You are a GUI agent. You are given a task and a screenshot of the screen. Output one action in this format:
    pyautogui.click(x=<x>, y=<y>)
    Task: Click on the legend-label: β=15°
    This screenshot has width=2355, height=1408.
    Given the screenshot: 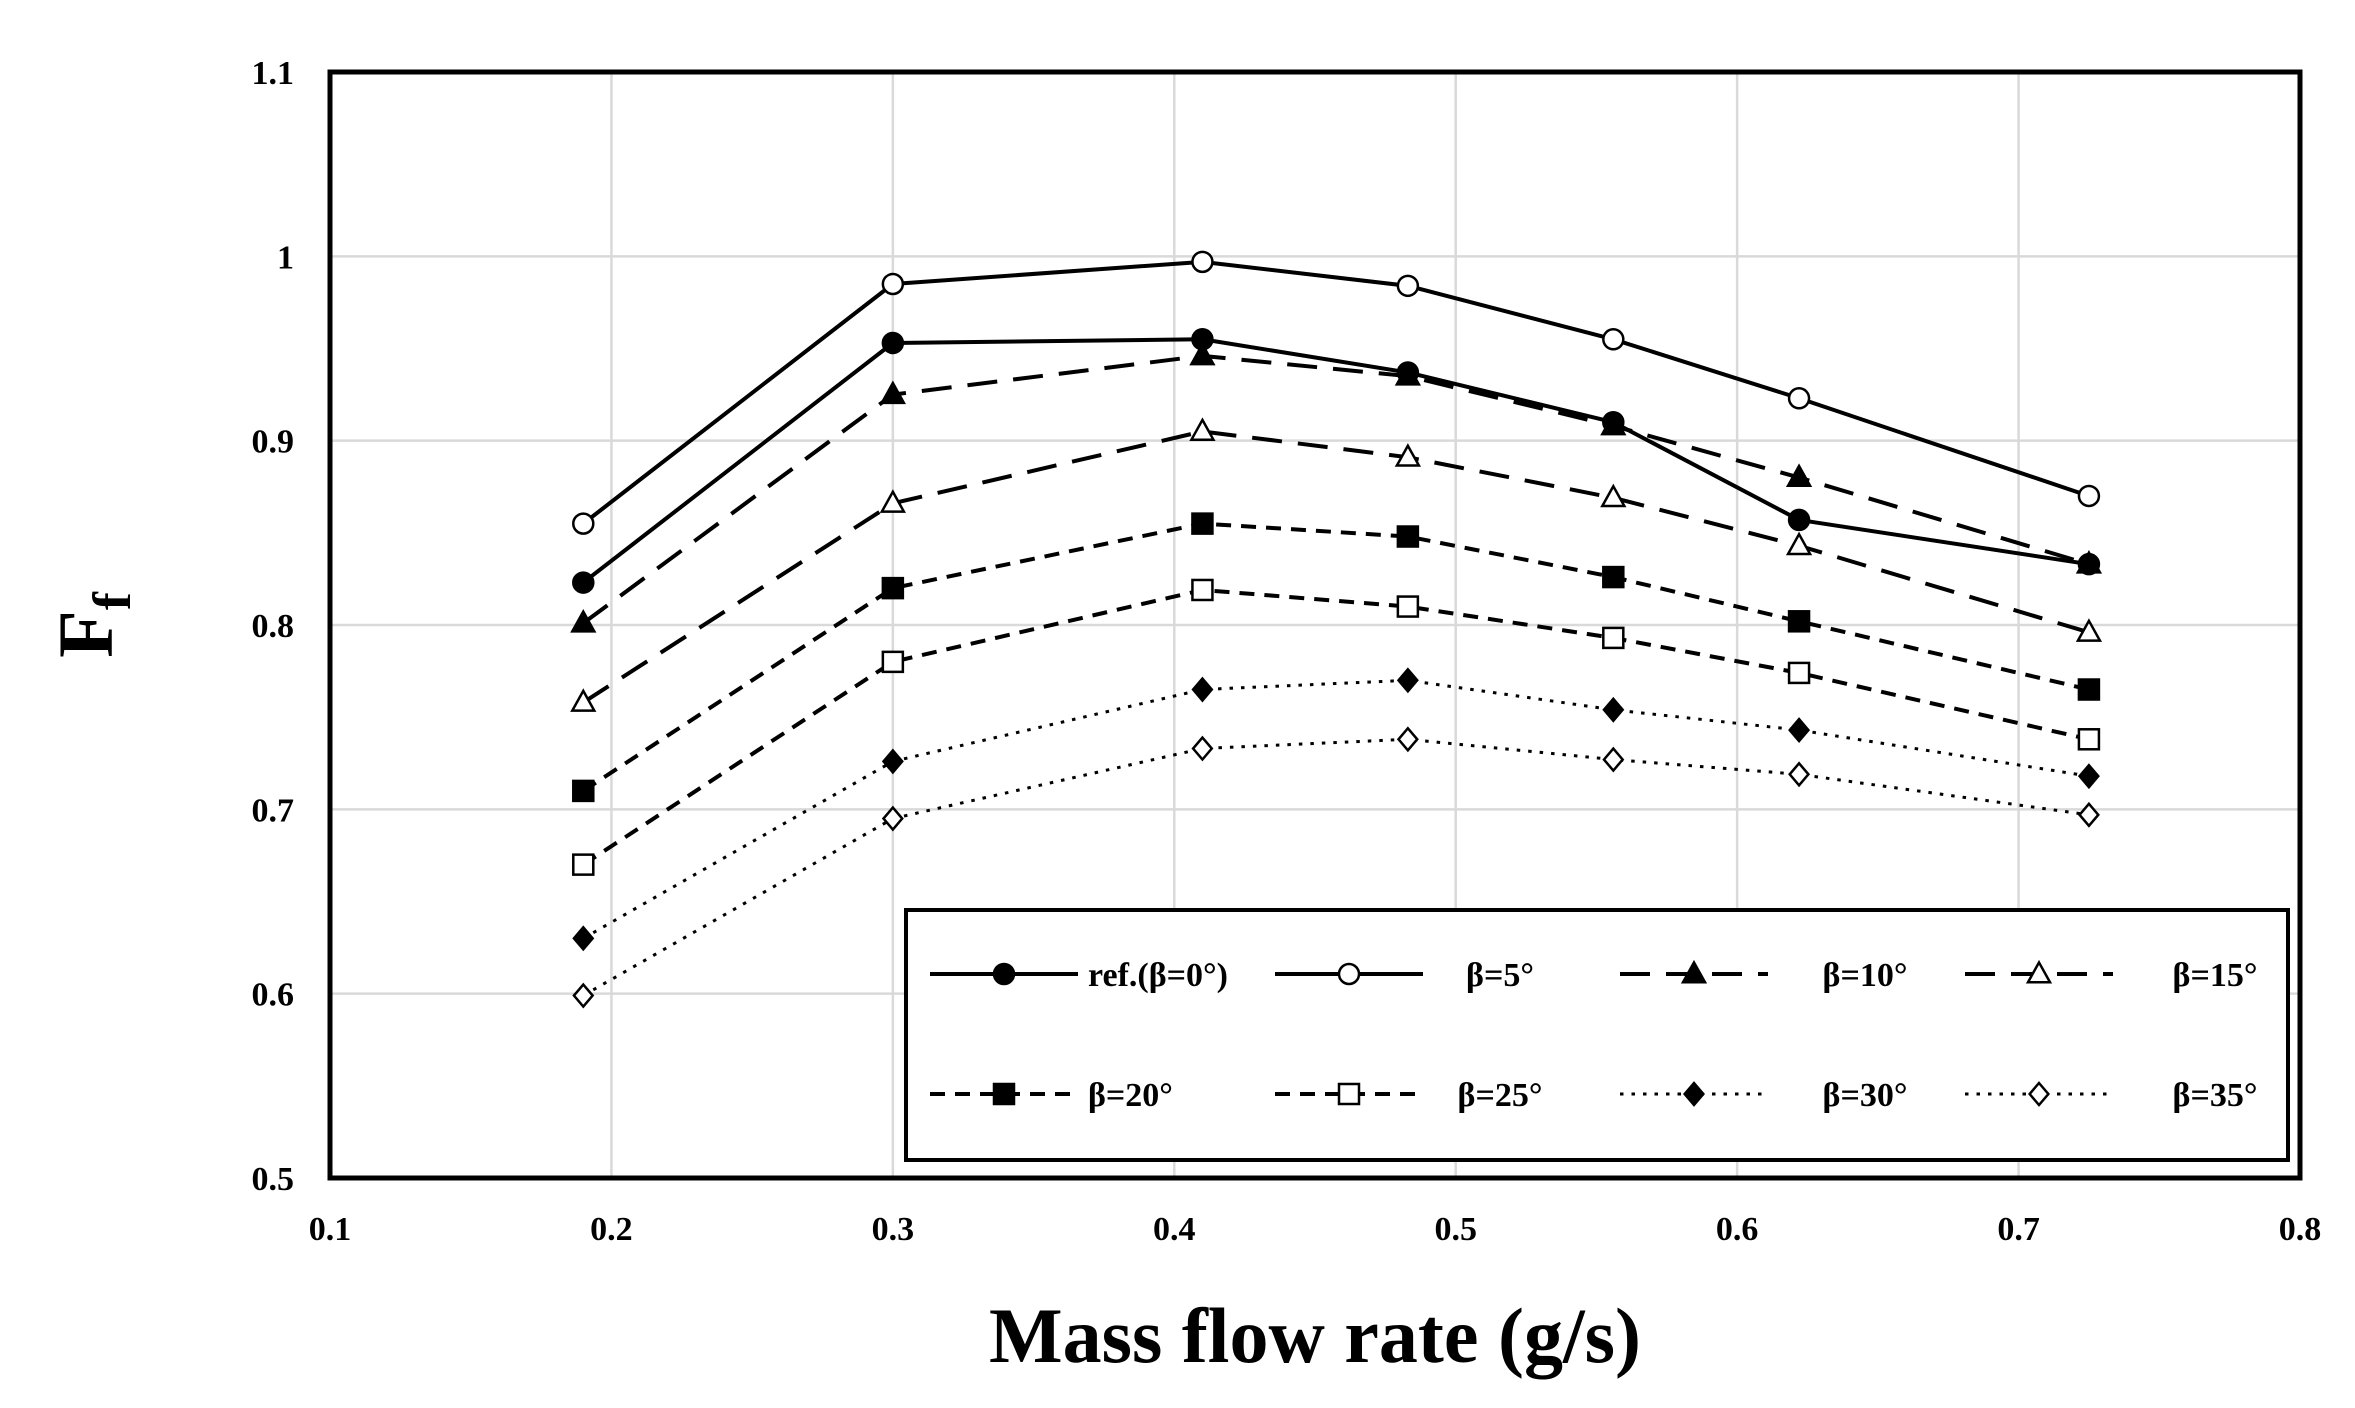 What is the action you would take?
    pyautogui.click(x=2215, y=975)
    